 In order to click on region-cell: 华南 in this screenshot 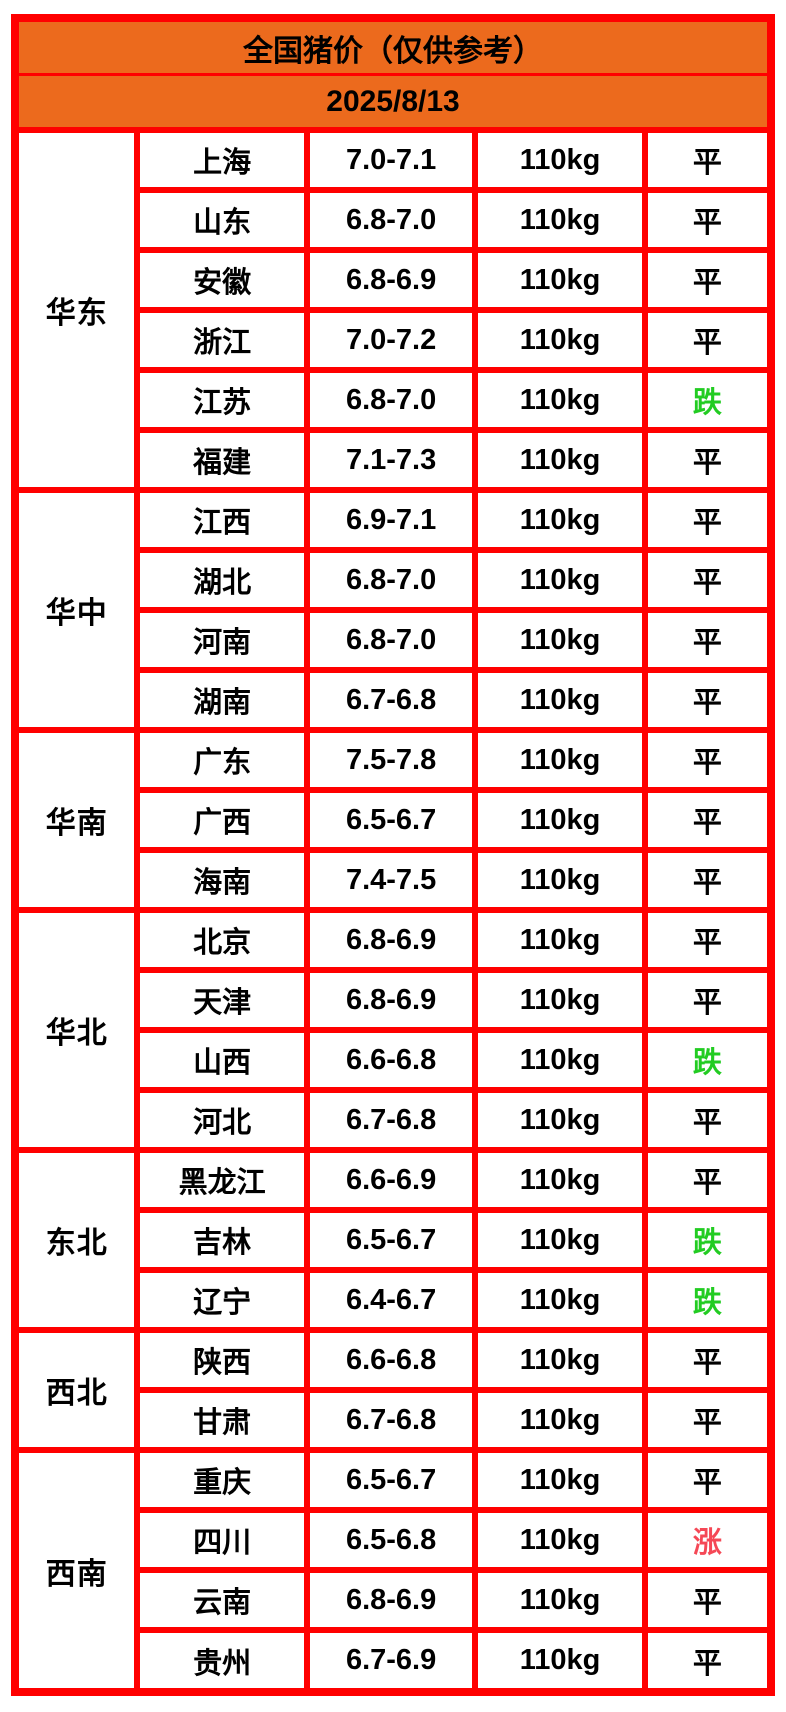, I will do `click(76, 820)`.